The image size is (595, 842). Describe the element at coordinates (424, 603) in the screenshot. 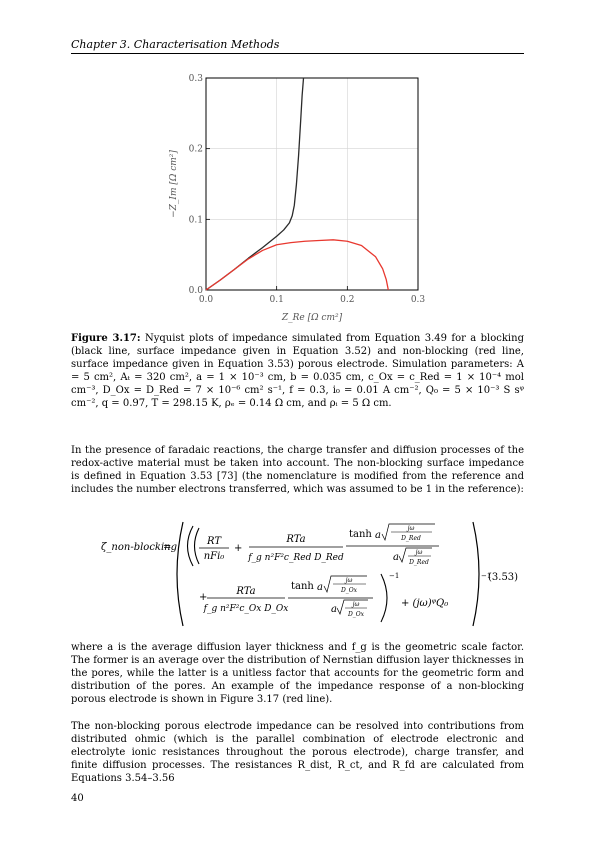

I see `eq-cpe: + (jω)ᵠQ₀` at that location.